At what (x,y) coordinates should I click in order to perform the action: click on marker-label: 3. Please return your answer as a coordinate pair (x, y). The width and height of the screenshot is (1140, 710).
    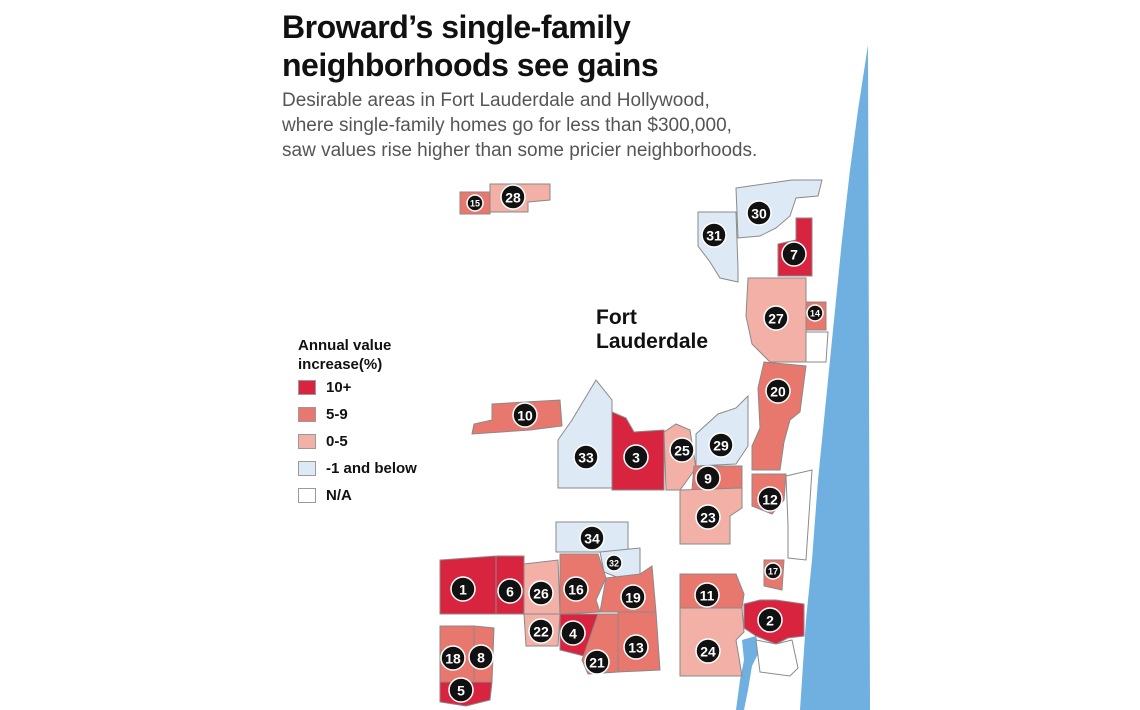
    Looking at the image, I should click on (636, 458).